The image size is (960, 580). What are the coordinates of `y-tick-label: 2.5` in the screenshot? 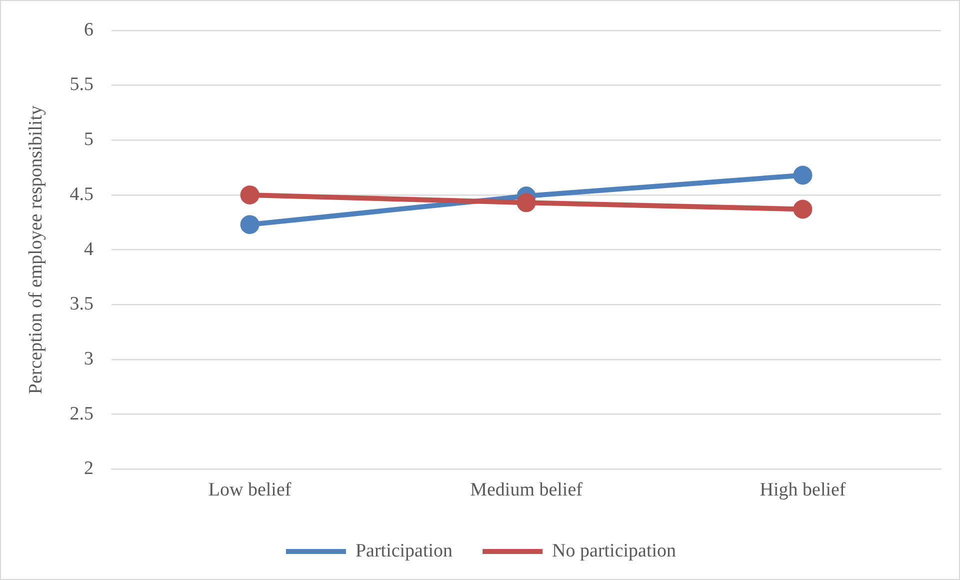 It's located at (82, 413).